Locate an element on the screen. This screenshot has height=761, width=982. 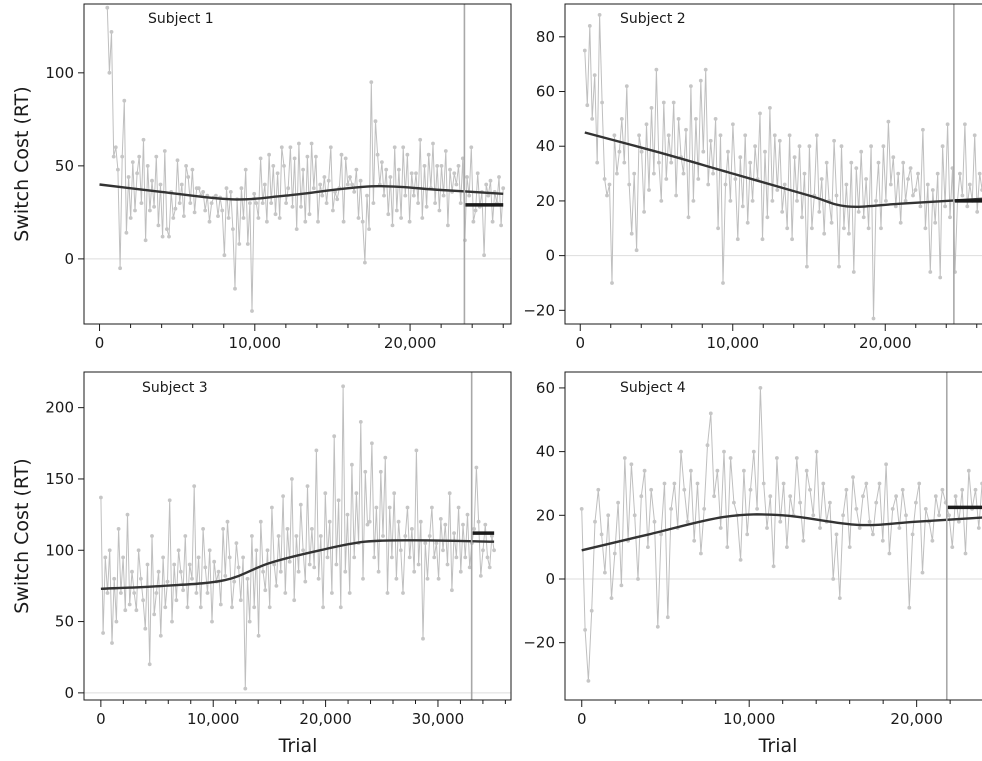
panel-2-ytick-label: 0 is located at coordinates (550, 256).